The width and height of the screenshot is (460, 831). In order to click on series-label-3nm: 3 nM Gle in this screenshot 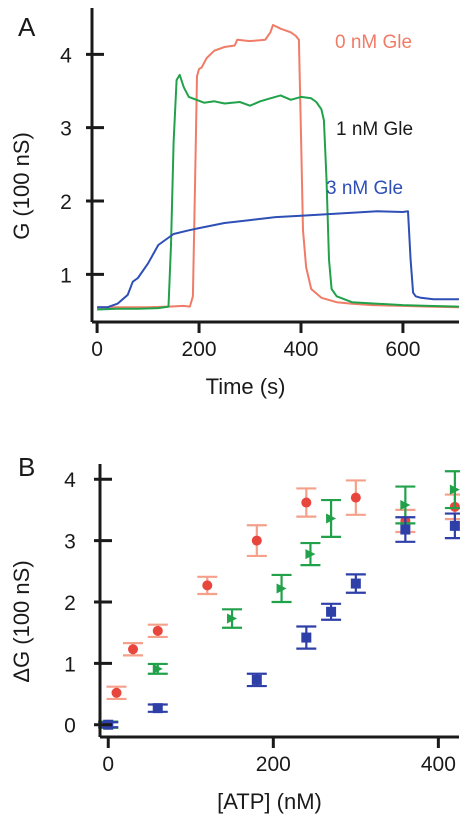, I will do `click(364, 188)`.